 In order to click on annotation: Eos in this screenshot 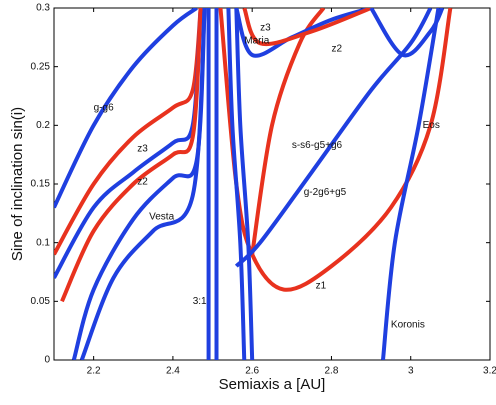, I will do `click(431, 125)`.